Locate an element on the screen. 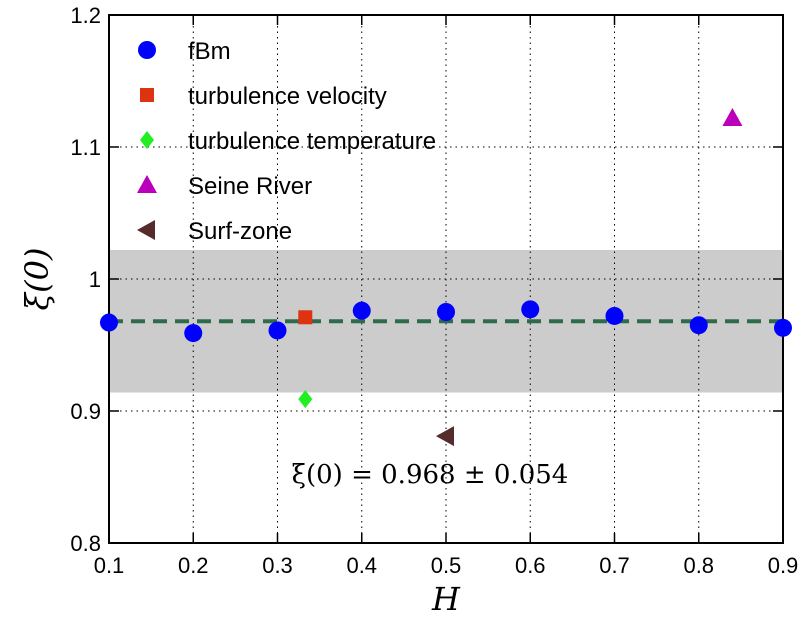 This screenshot has width=805, height=617. y-tick-label: 1.1 is located at coordinates (85, 147).